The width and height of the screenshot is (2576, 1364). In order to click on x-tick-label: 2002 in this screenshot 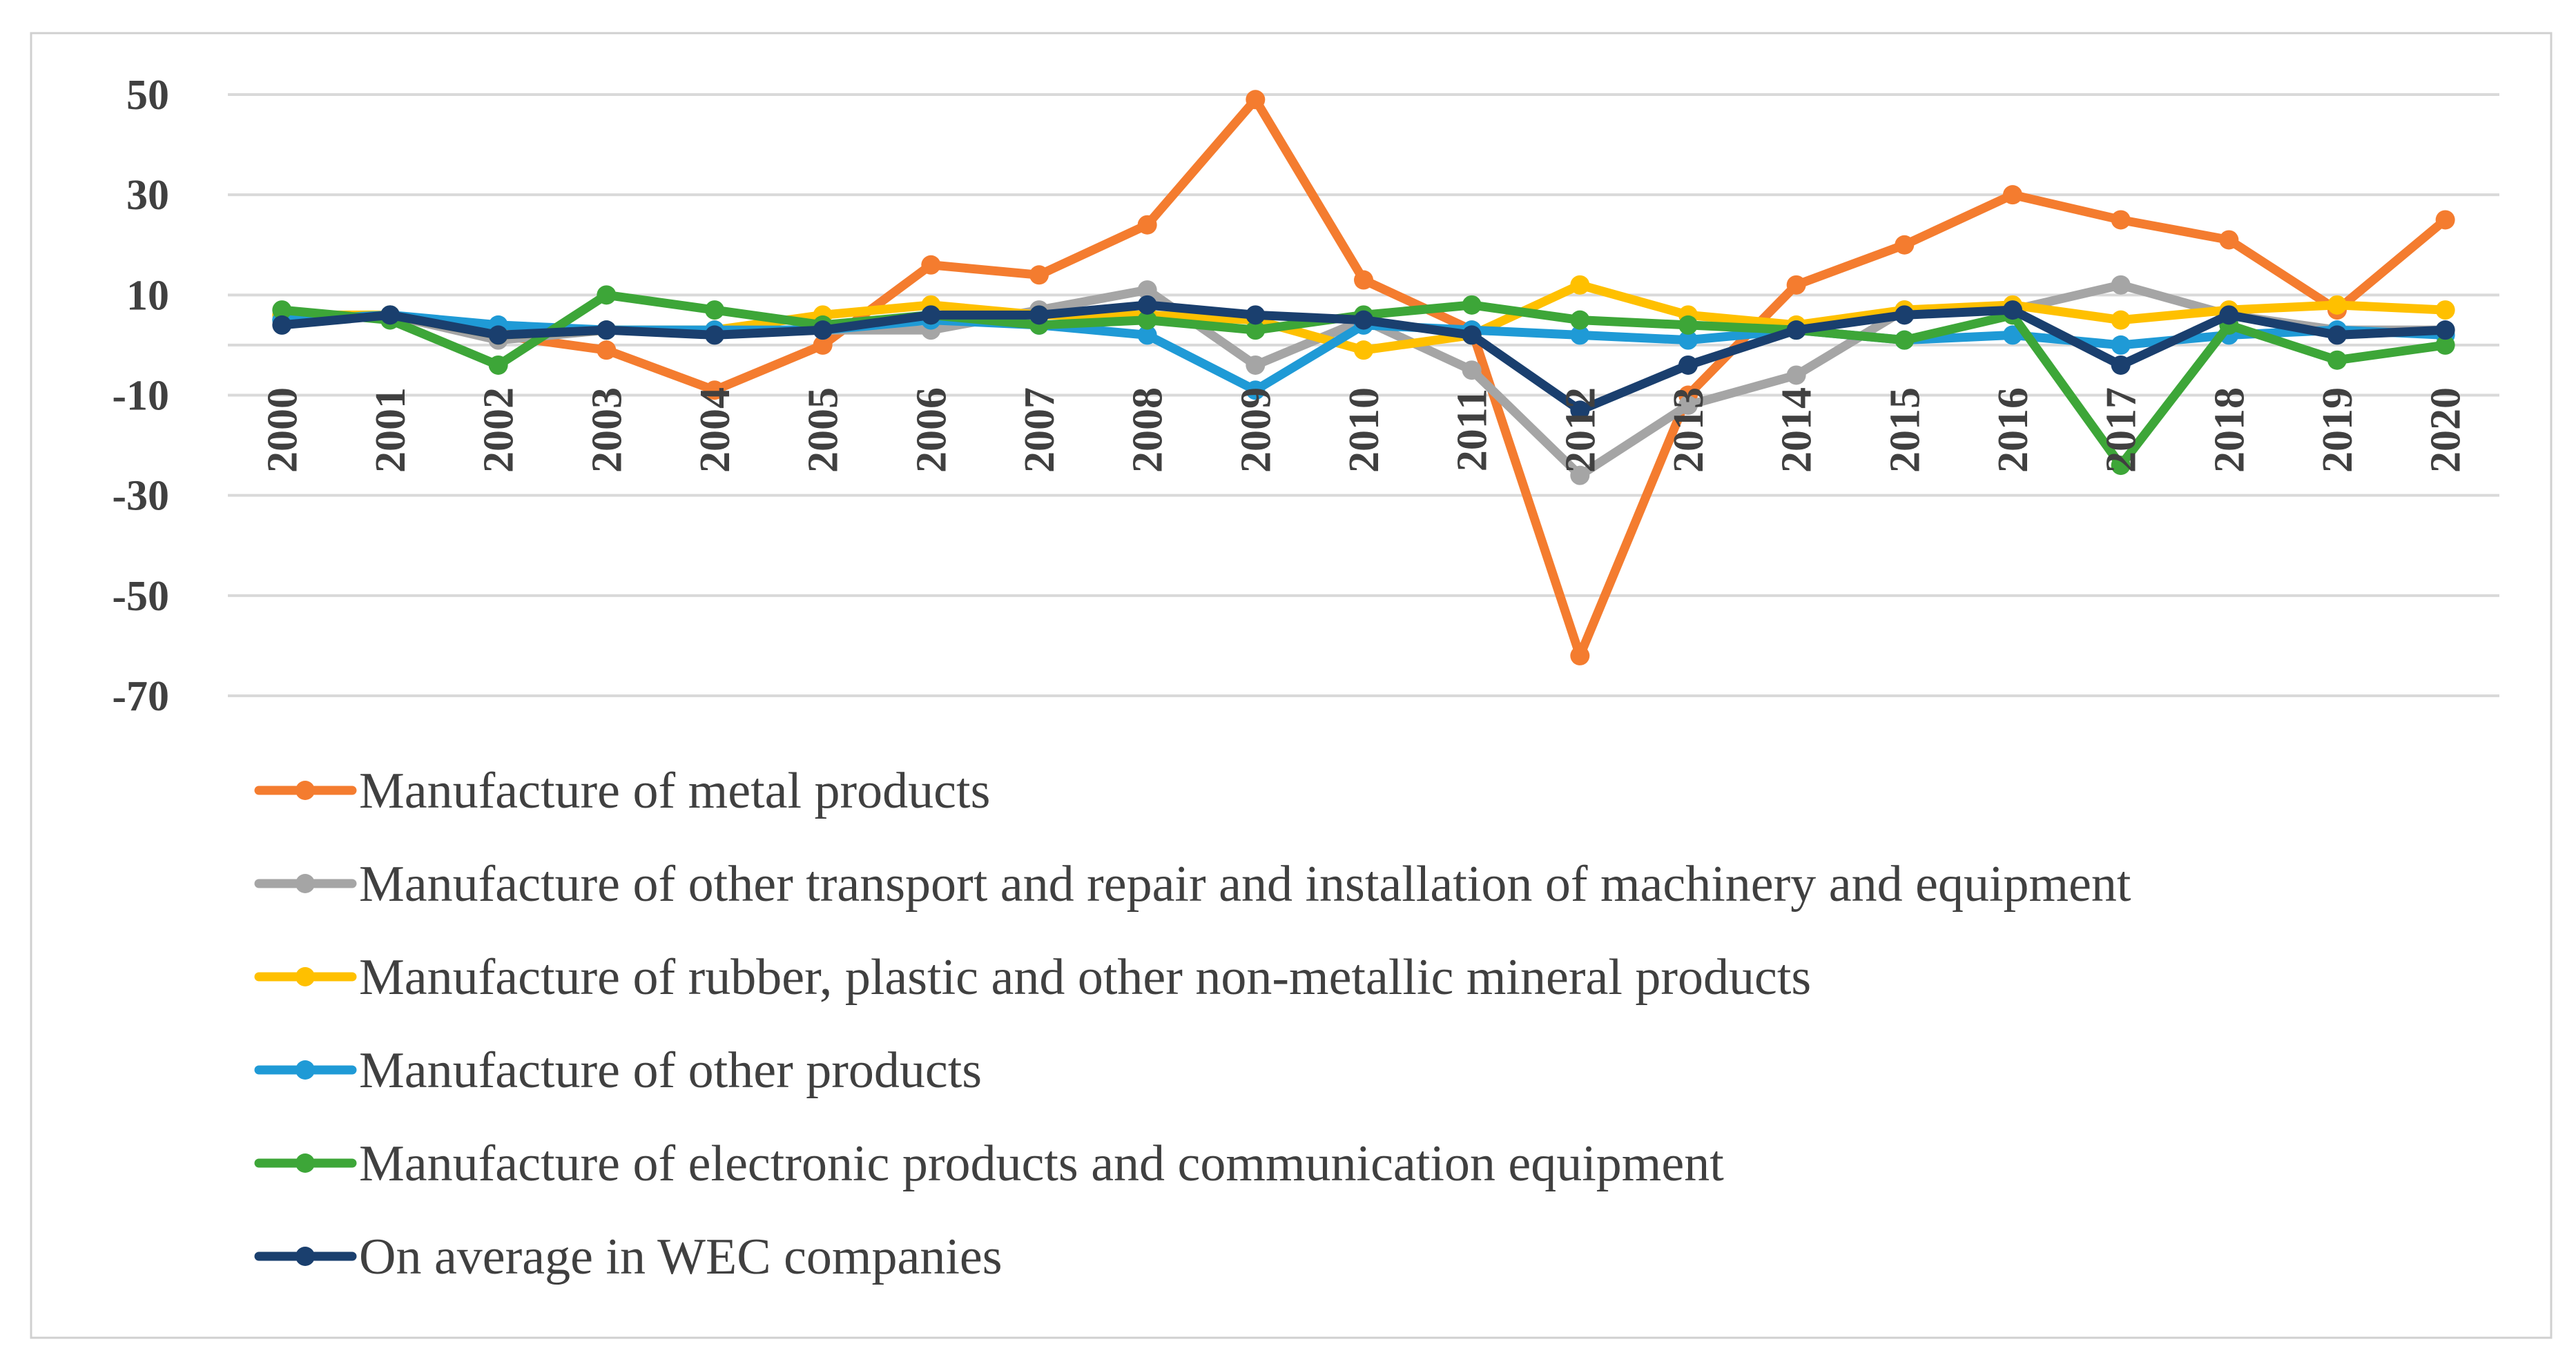, I will do `click(500, 430)`.